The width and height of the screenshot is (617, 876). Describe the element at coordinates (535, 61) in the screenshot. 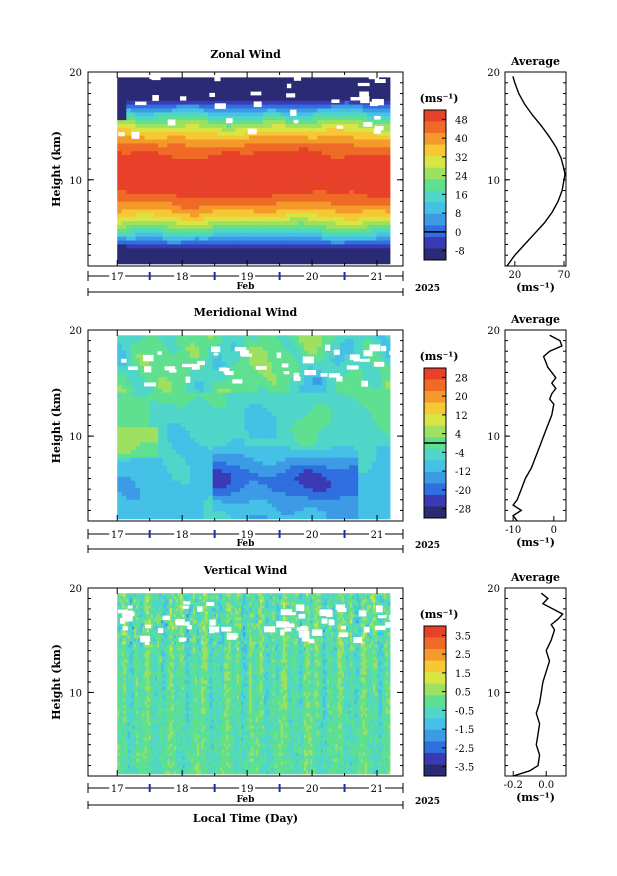

I see `average-title: Average` at that location.